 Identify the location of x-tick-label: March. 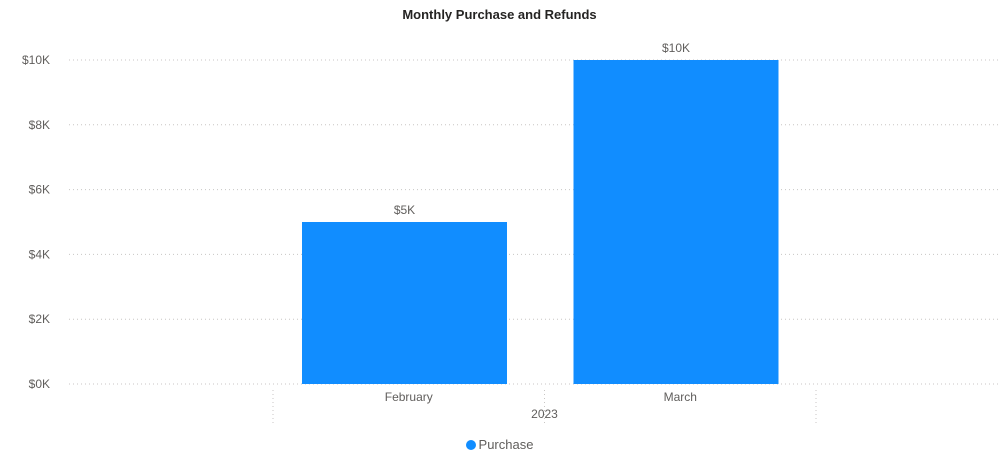
(680, 397).